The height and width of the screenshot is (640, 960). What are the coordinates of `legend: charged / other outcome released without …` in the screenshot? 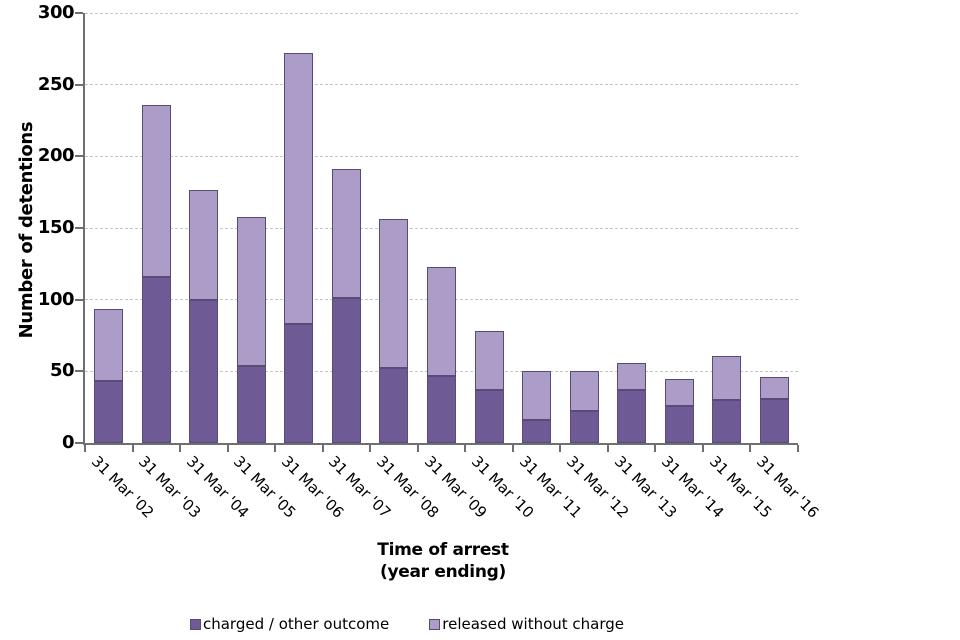 It's located at (407, 624).